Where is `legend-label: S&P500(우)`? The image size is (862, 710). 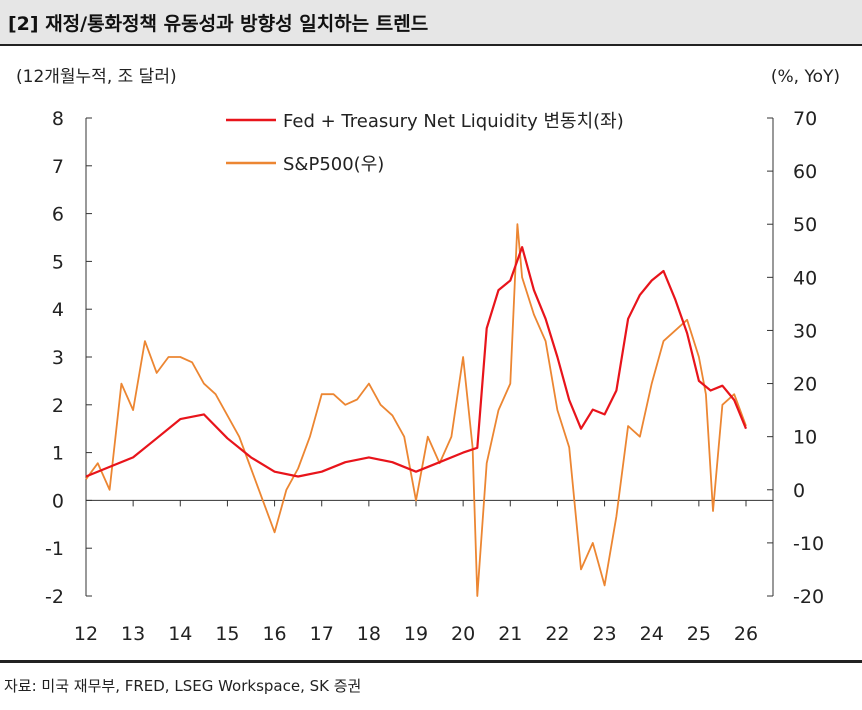 legend-label: S&P500(우) is located at coordinates (333, 164).